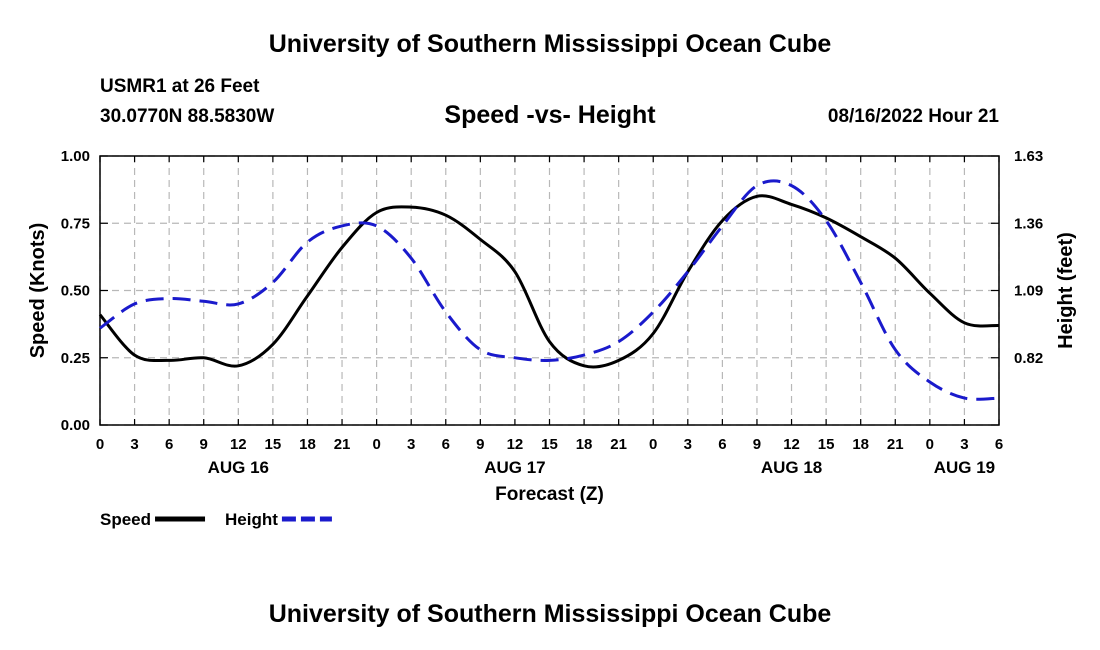 The width and height of the screenshot is (1100, 650). I want to click on legend-label-height: Height, so click(251, 519).